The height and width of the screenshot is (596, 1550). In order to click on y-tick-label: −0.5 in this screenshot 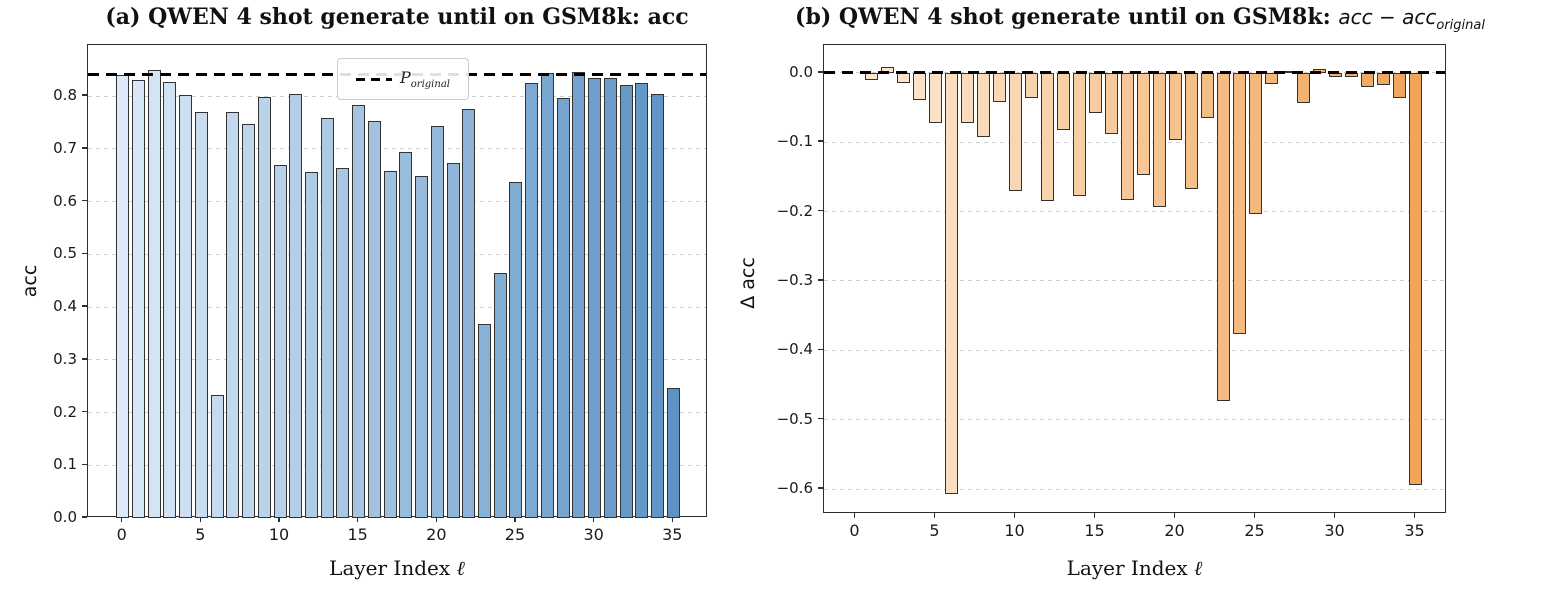, I will do `click(794, 418)`.